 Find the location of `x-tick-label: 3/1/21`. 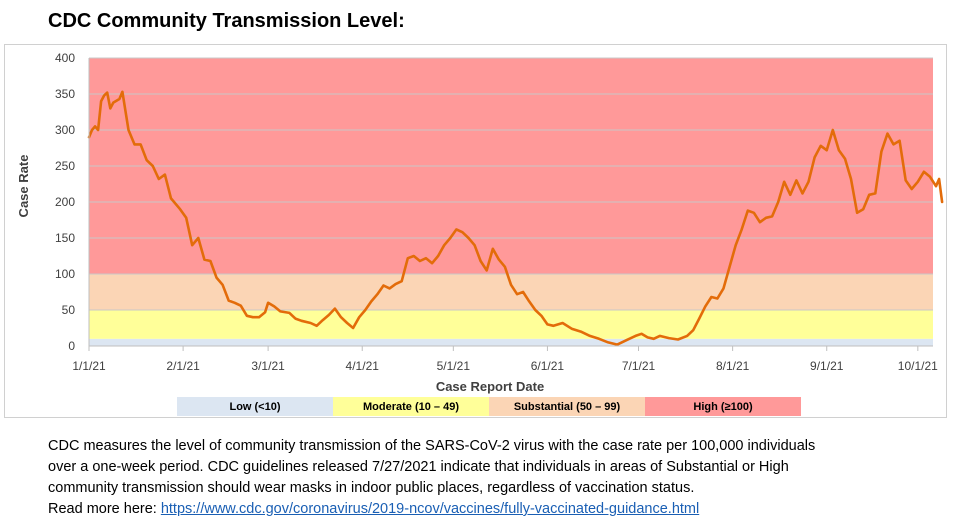

x-tick-label: 3/1/21 is located at coordinates (268, 366).